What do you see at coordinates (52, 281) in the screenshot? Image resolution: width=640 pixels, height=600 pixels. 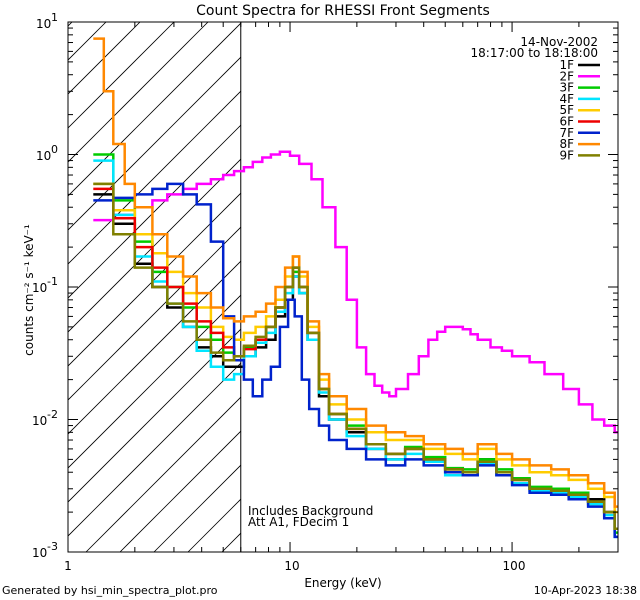 I see `svg-text: -1` at bounding box center [52, 281].